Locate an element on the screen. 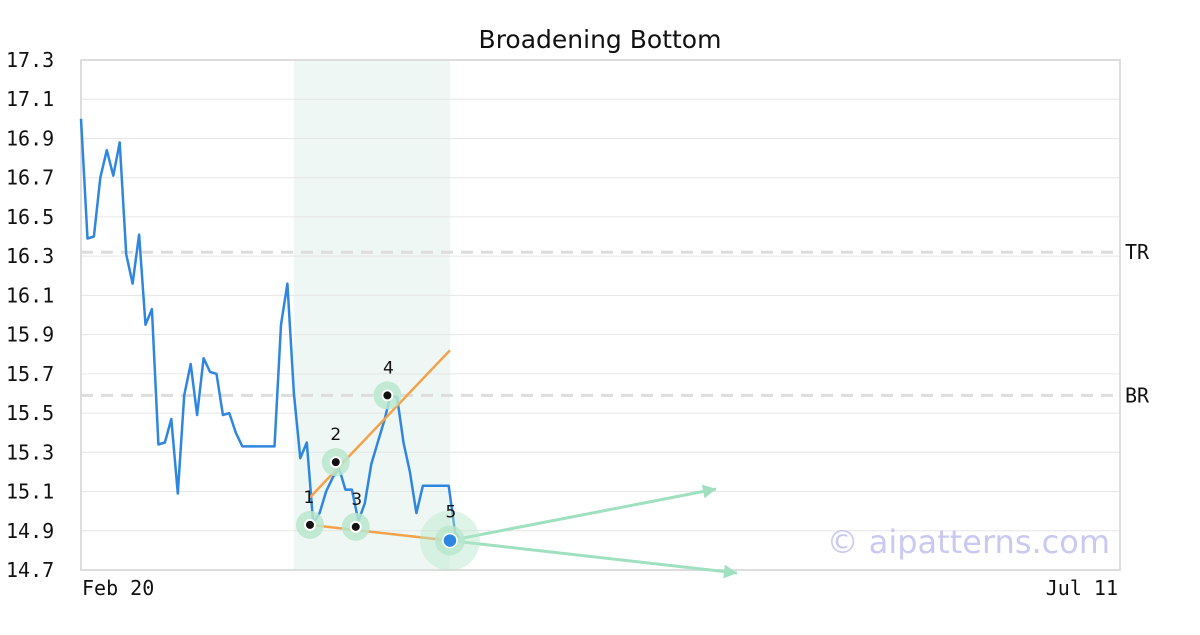 The width and height of the screenshot is (1200, 635). x-axis-ticks: Feb 20 Jul 11 is located at coordinates (600, 588).